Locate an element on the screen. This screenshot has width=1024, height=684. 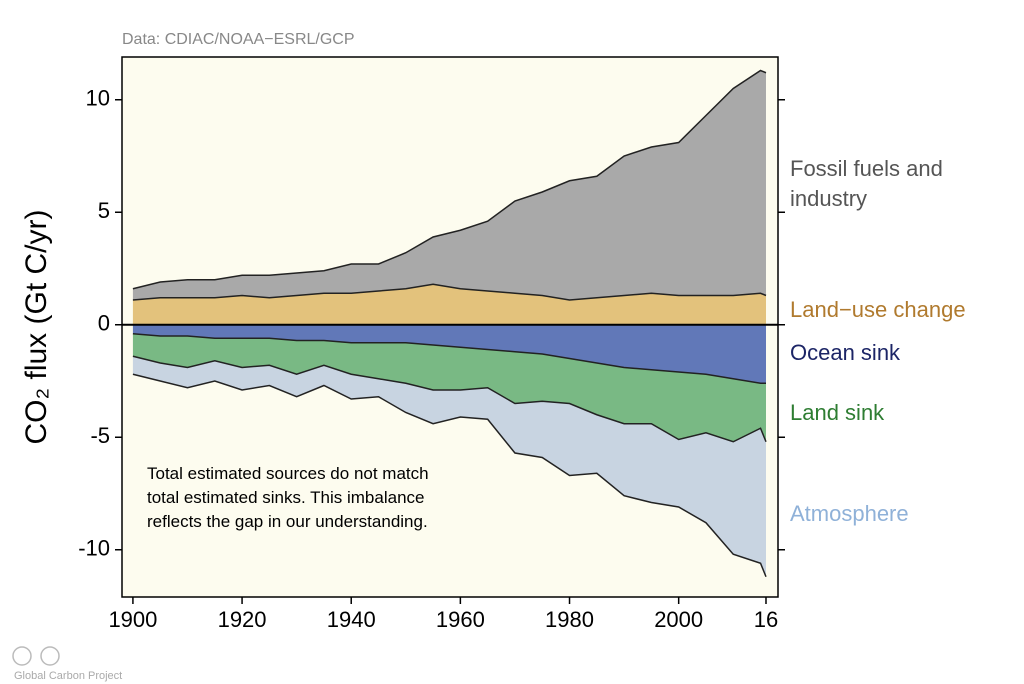
y-tick-label: -10 is located at coordinates (94, 548).